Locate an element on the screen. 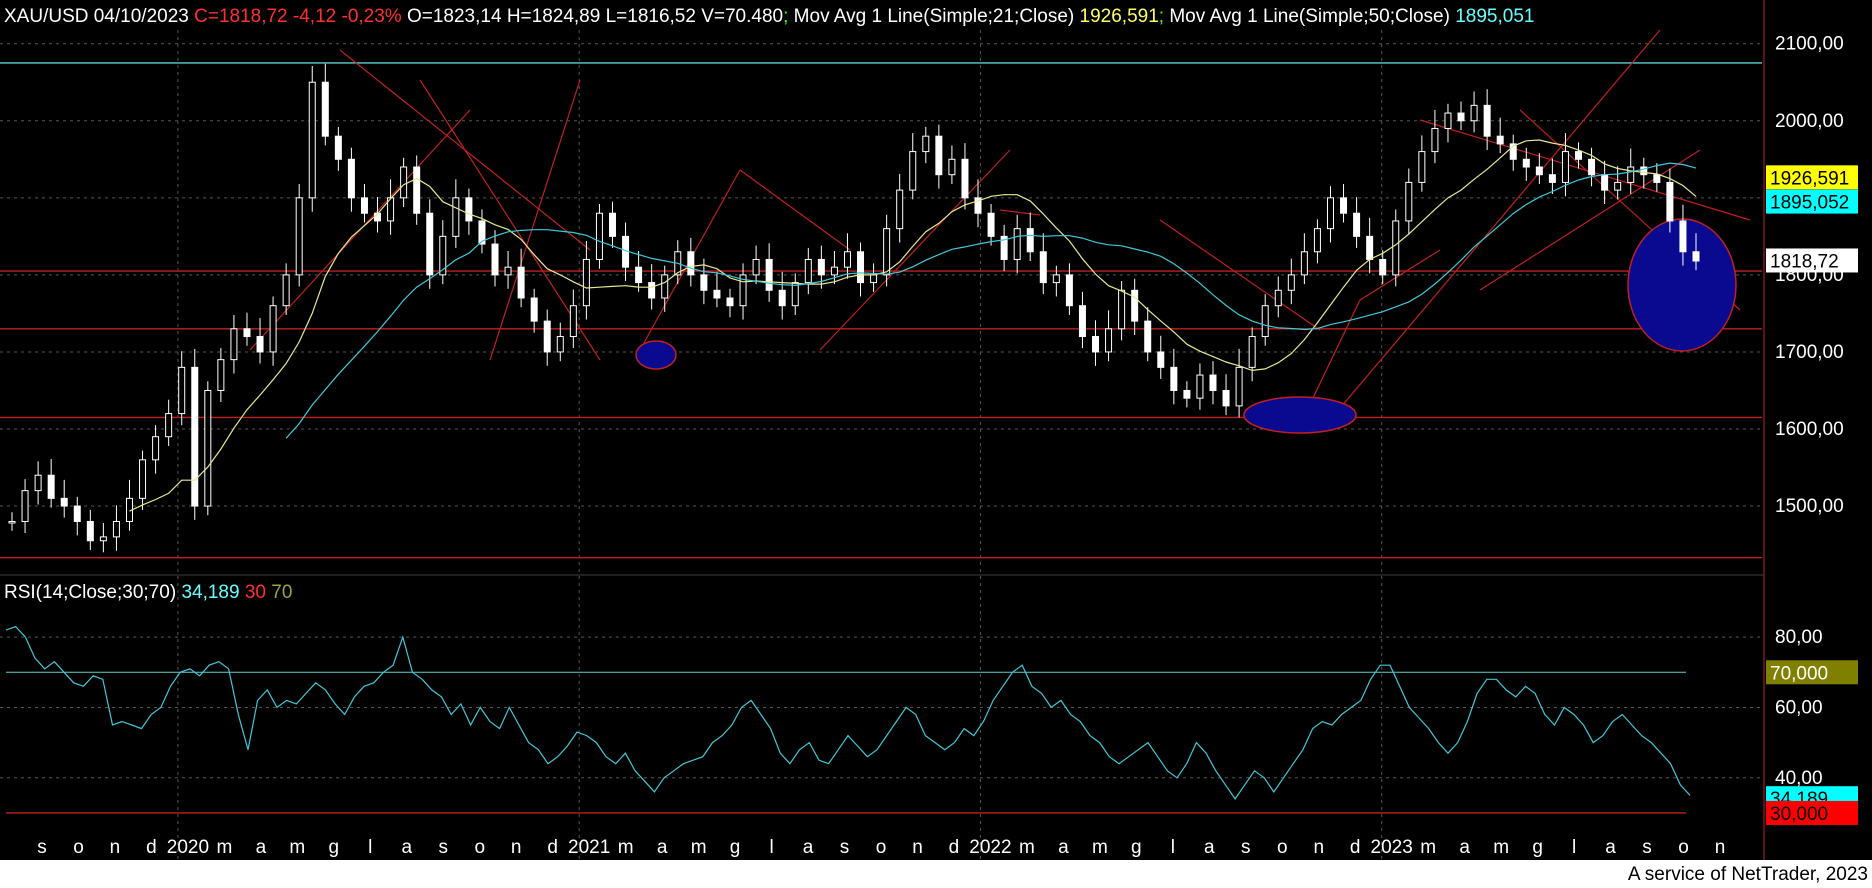 The height and width of the screenshot is (888, 1872). rsi-value: 34,189 is located at coordinates (210, 592).